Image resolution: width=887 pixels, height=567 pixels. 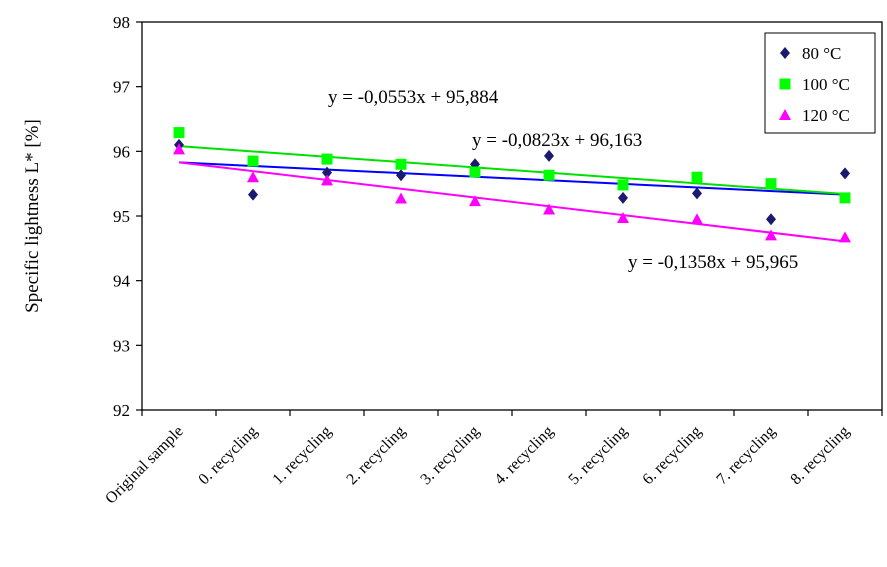 I want to click on y-tick-label: 96, so click(x=121, y=151).